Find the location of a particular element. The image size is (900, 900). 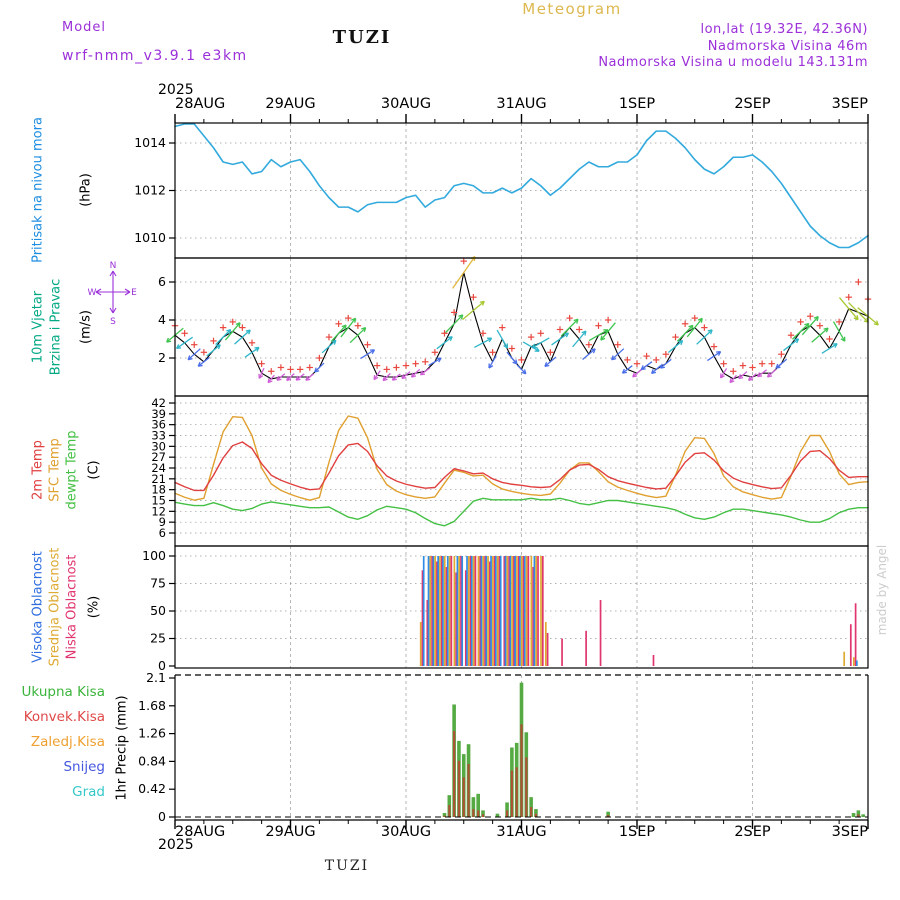

y-tick-label: 1.26 is located at coordinates (152, 733).